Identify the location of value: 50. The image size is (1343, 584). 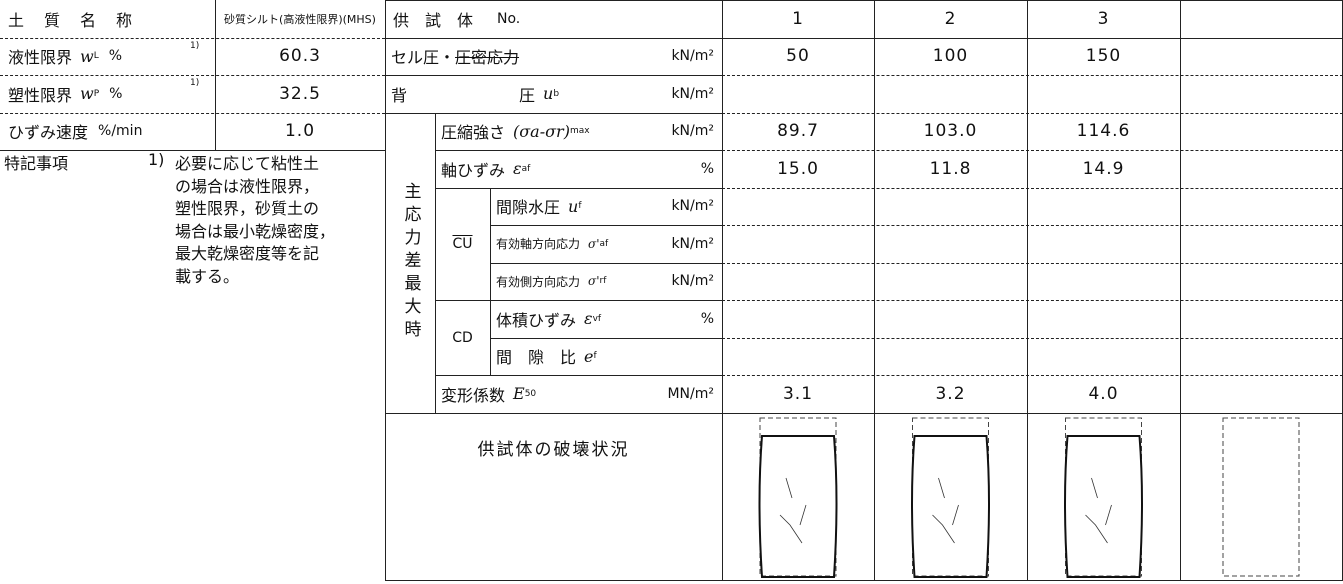
(798, 56).